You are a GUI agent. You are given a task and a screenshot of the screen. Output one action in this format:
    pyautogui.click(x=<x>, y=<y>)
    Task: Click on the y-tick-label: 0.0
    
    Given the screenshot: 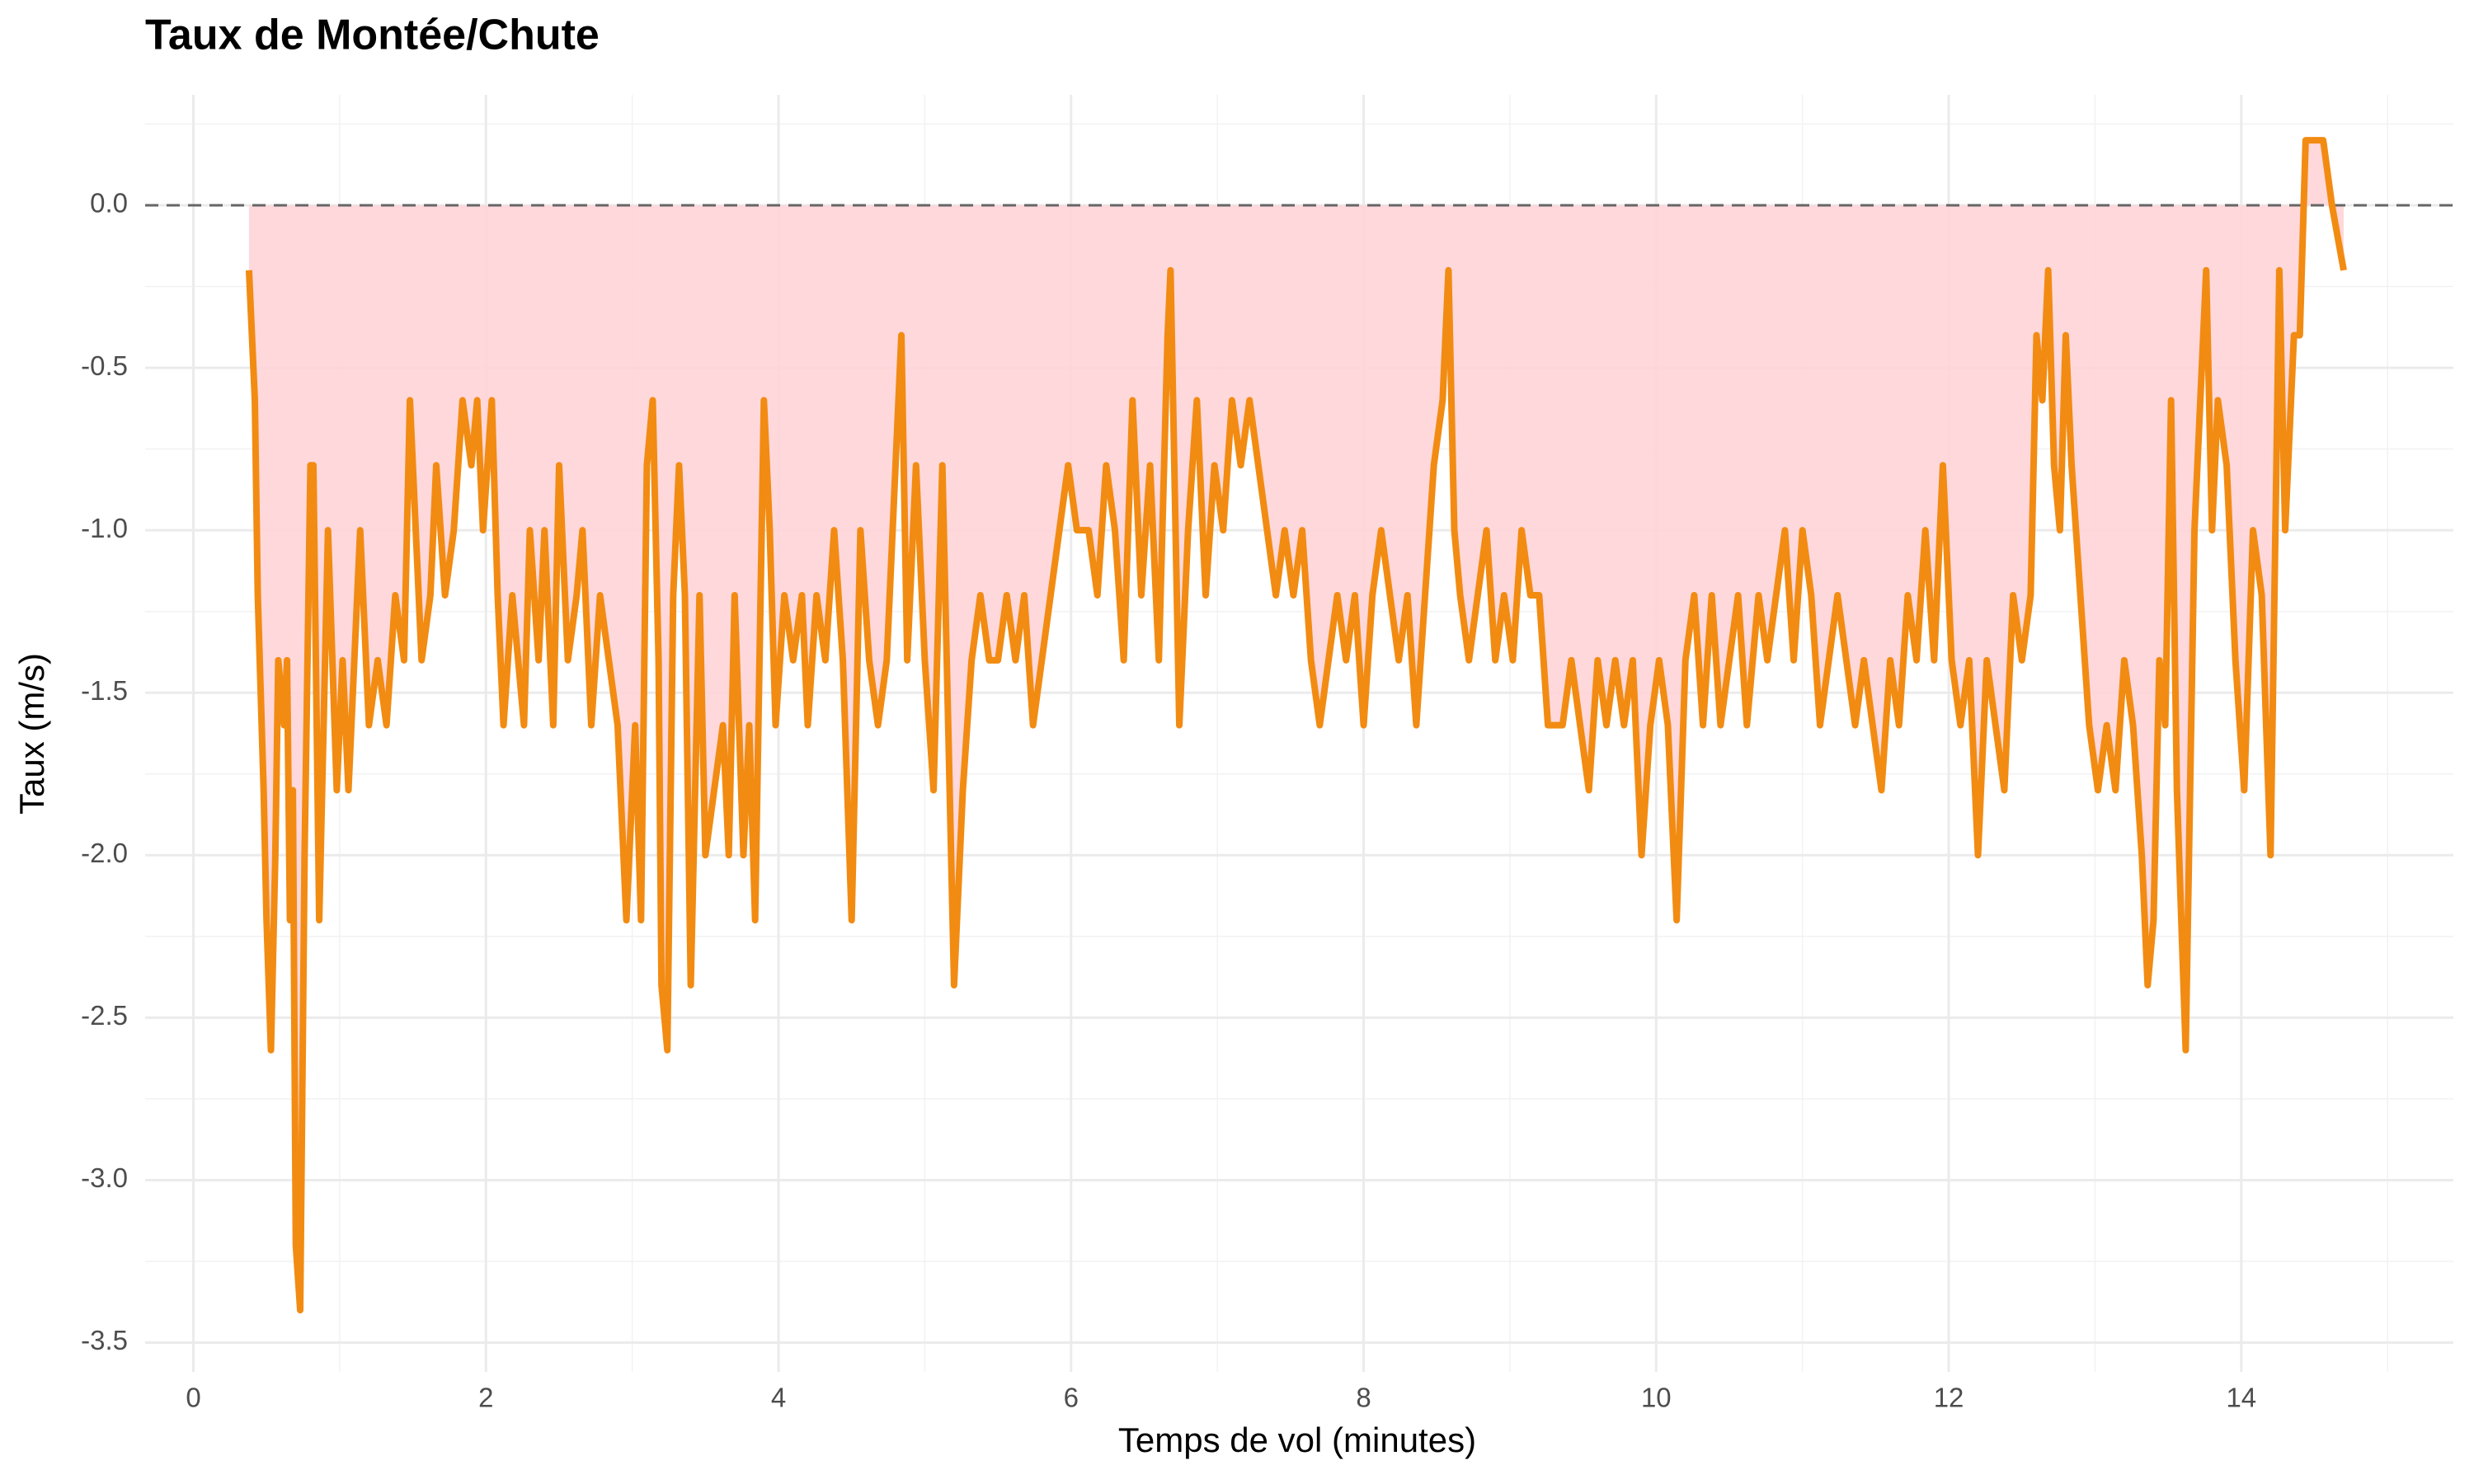 What is the action you would take?
    pyautogui.click(x=109, y=203)
    